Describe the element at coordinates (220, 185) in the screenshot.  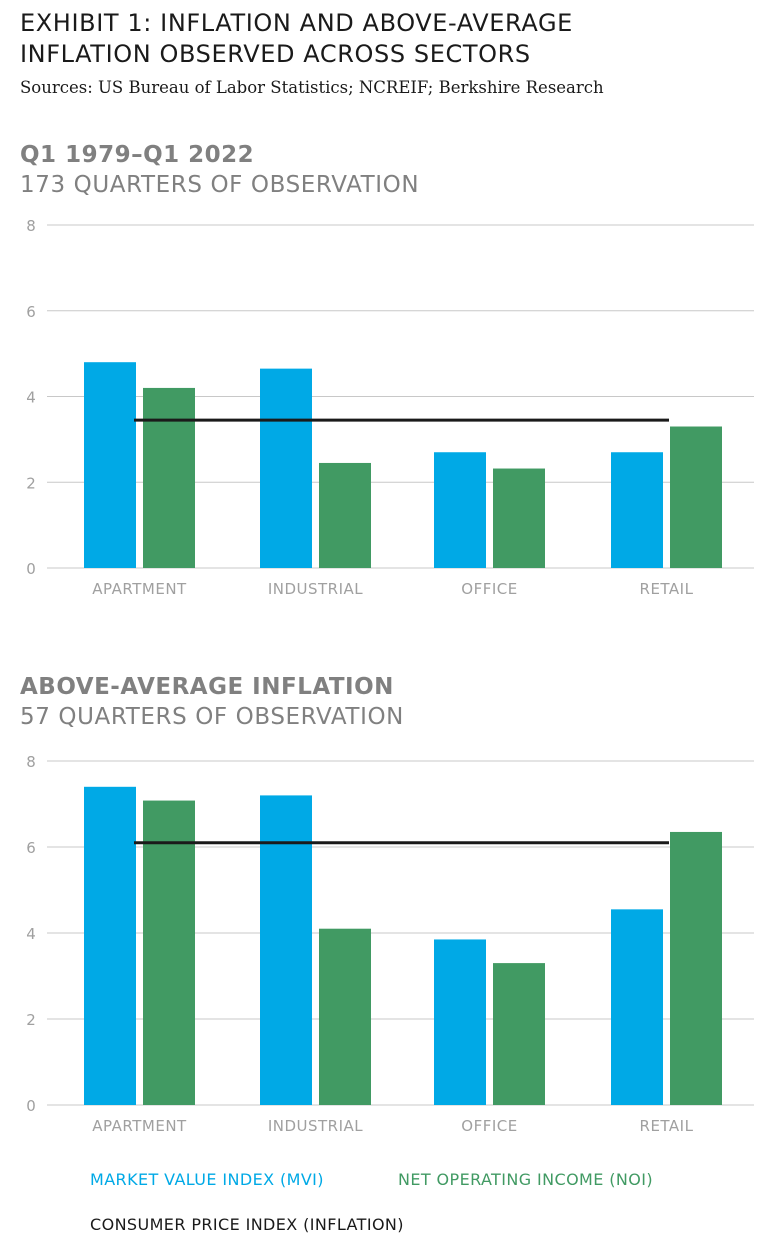
I see `chart-subtitle: 173 QUARTERS OF OBSERVATION` at that location.